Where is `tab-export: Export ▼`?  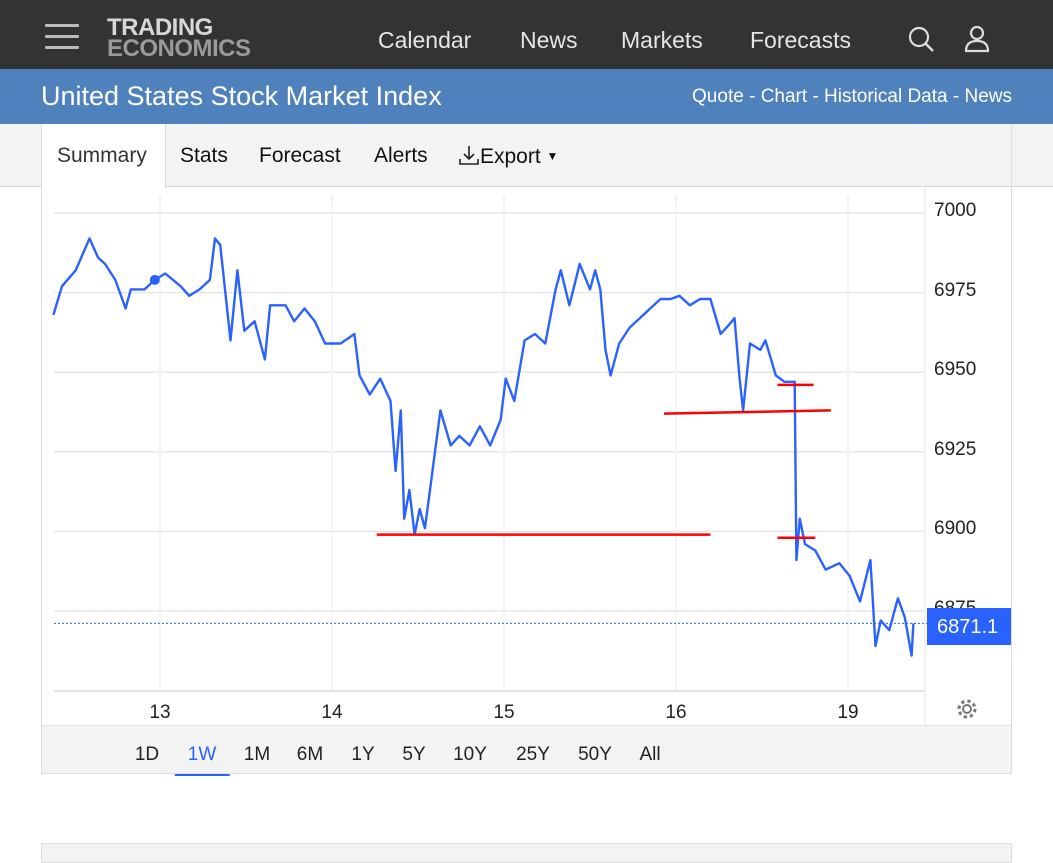 tab-export: Export ▼ is located at coordinates (508, 156).